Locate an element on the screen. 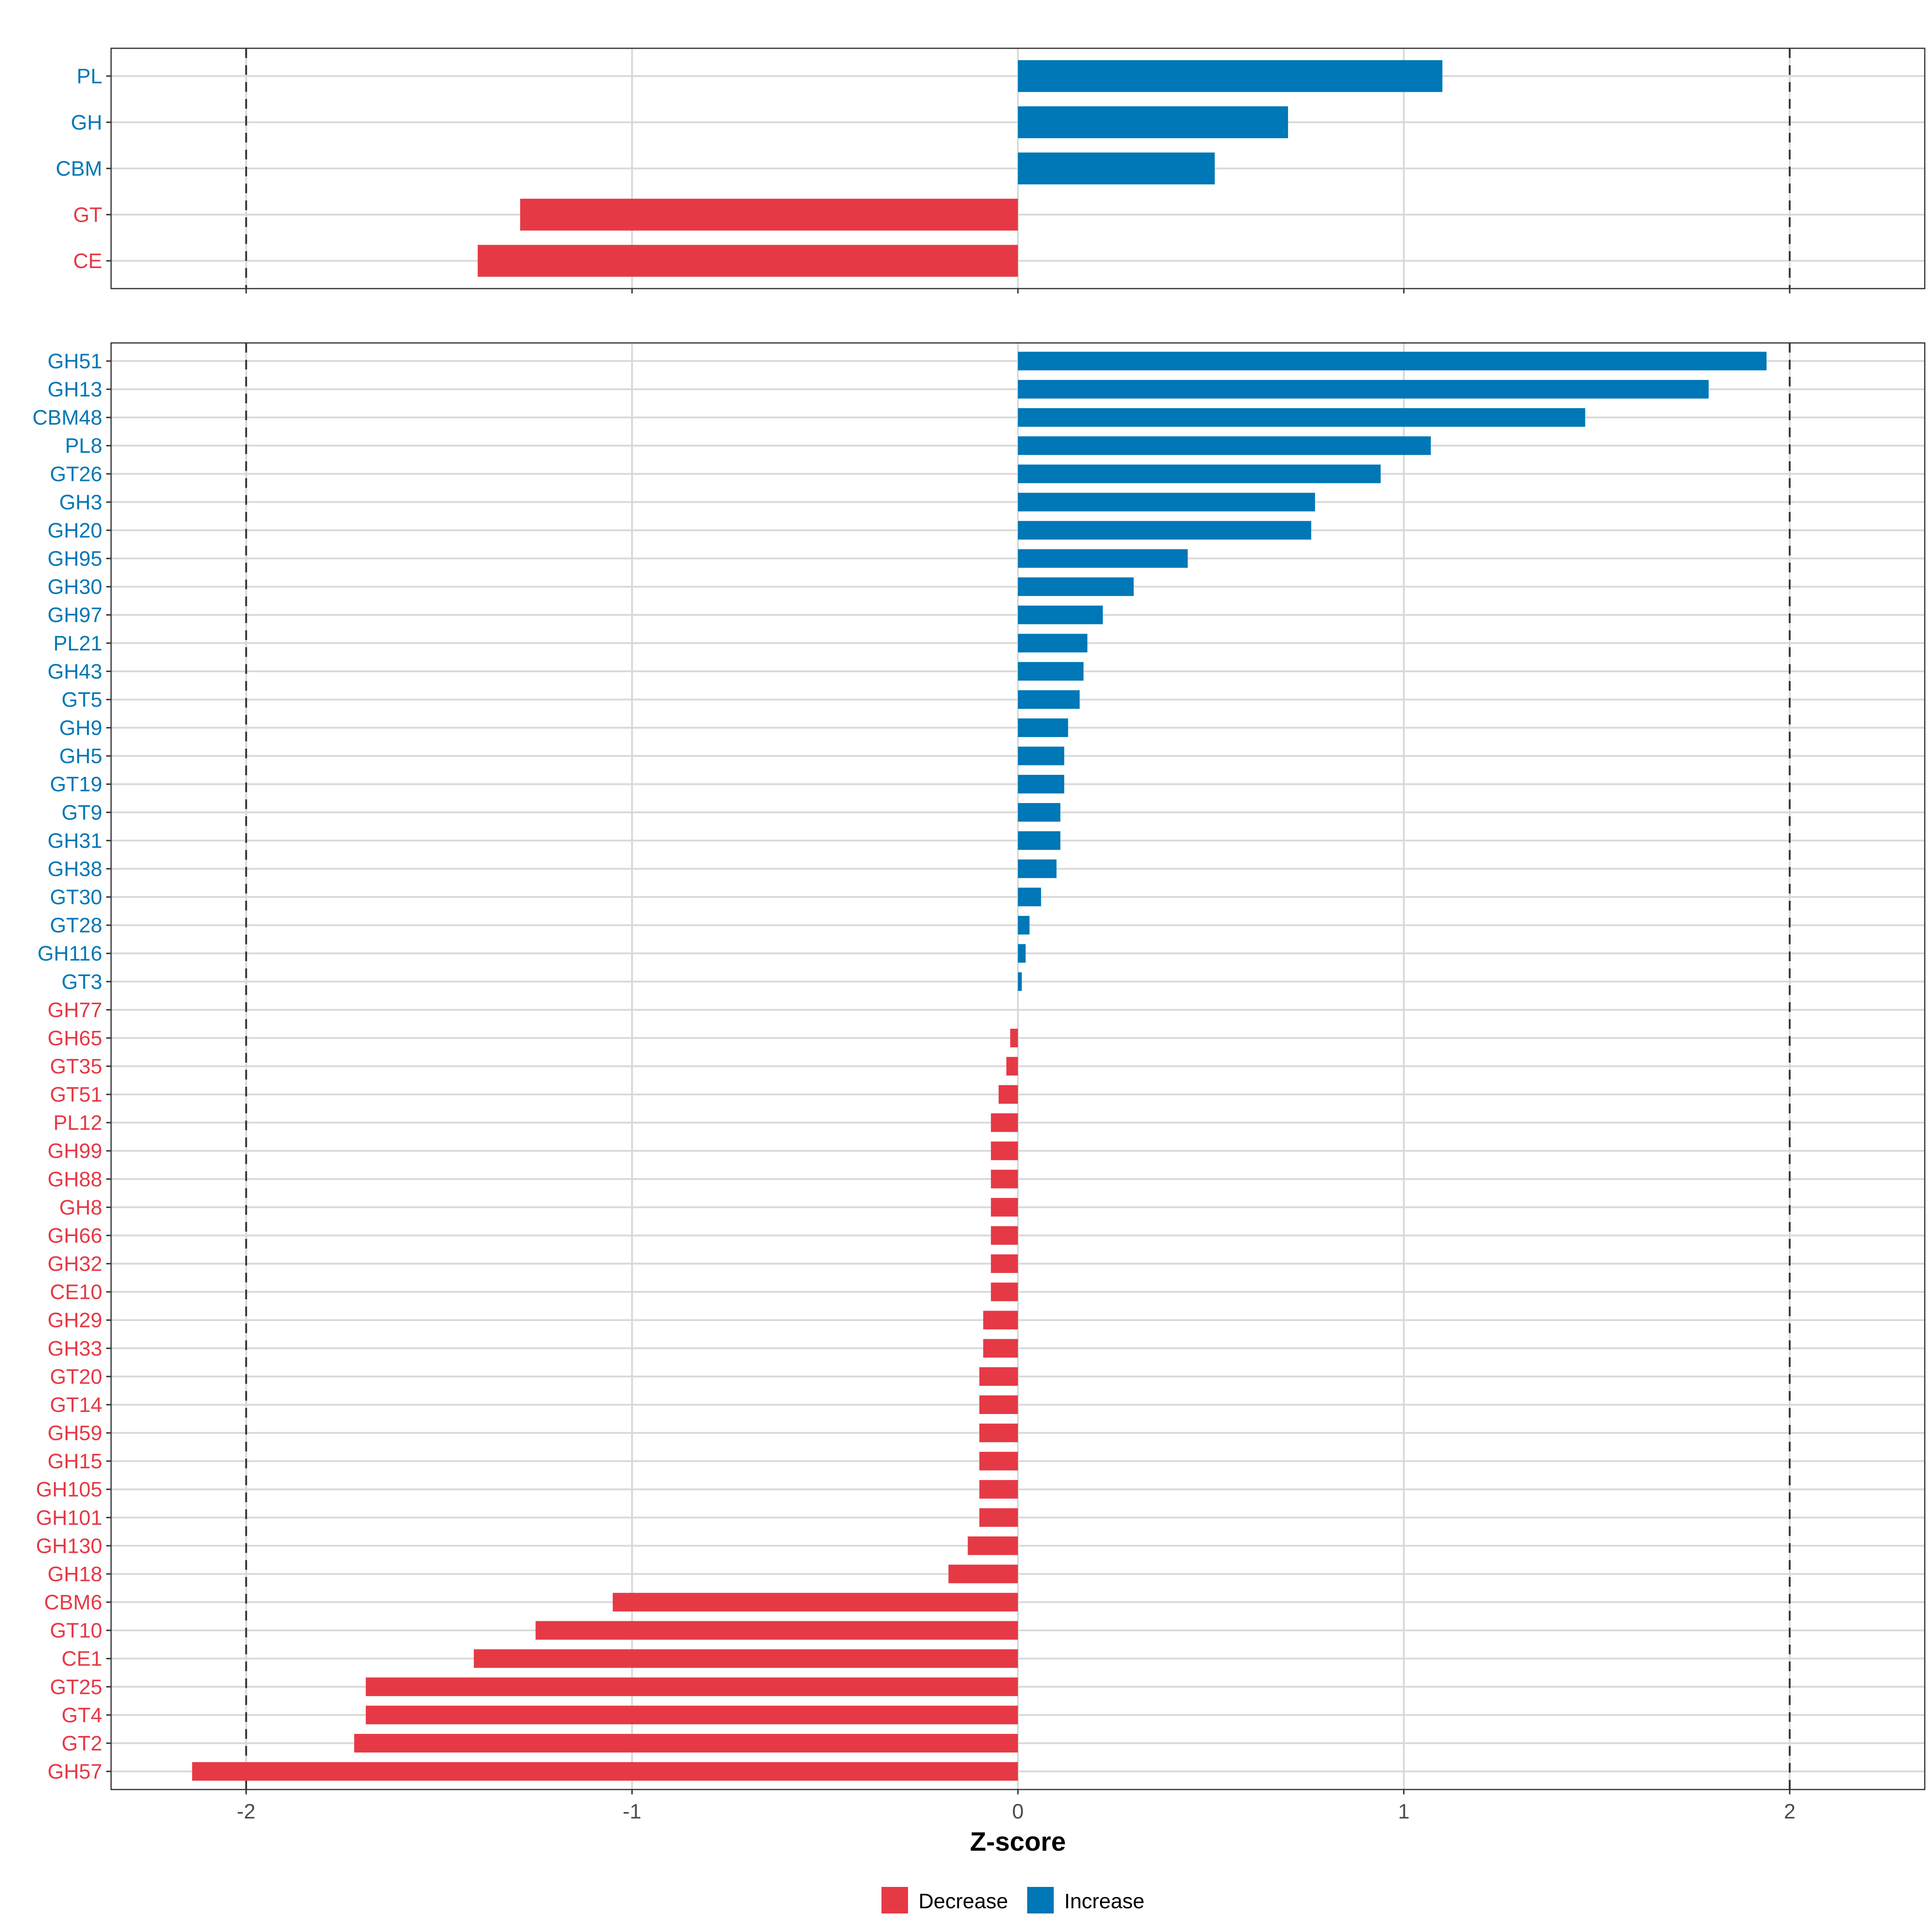  families-category-label-gh43: GH43 is located at coordinates (74, 671).